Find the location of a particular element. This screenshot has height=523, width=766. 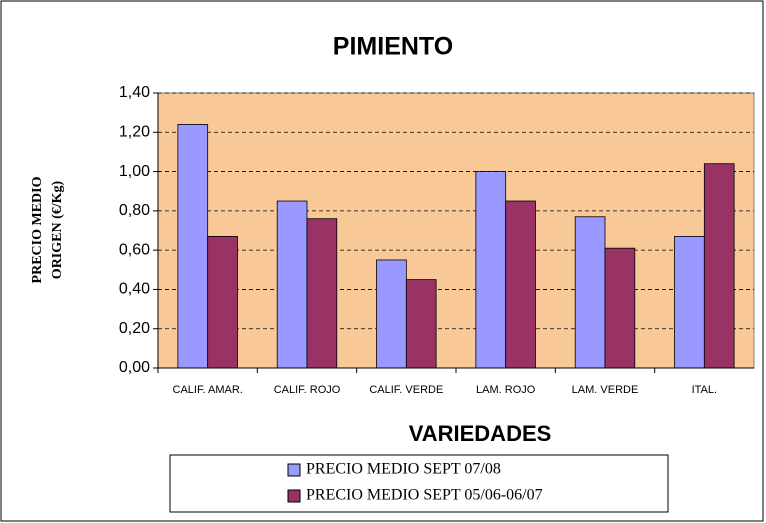

x-tick-label: CALIF. AMAR. is located at coordinates (208, 390).